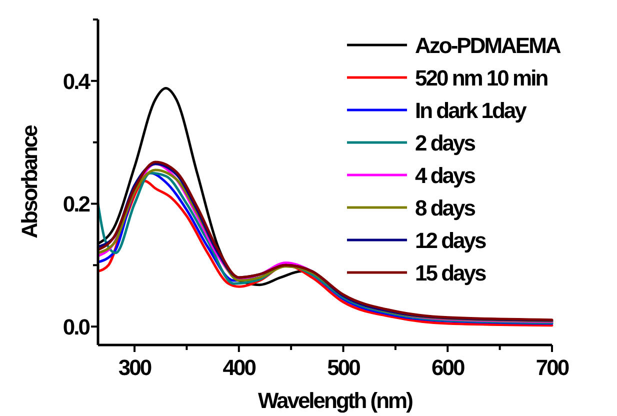 Image resolution: width=617 pixels, height=416 pixels. I want to click on x-tick-label: 700, so click(553, 367).